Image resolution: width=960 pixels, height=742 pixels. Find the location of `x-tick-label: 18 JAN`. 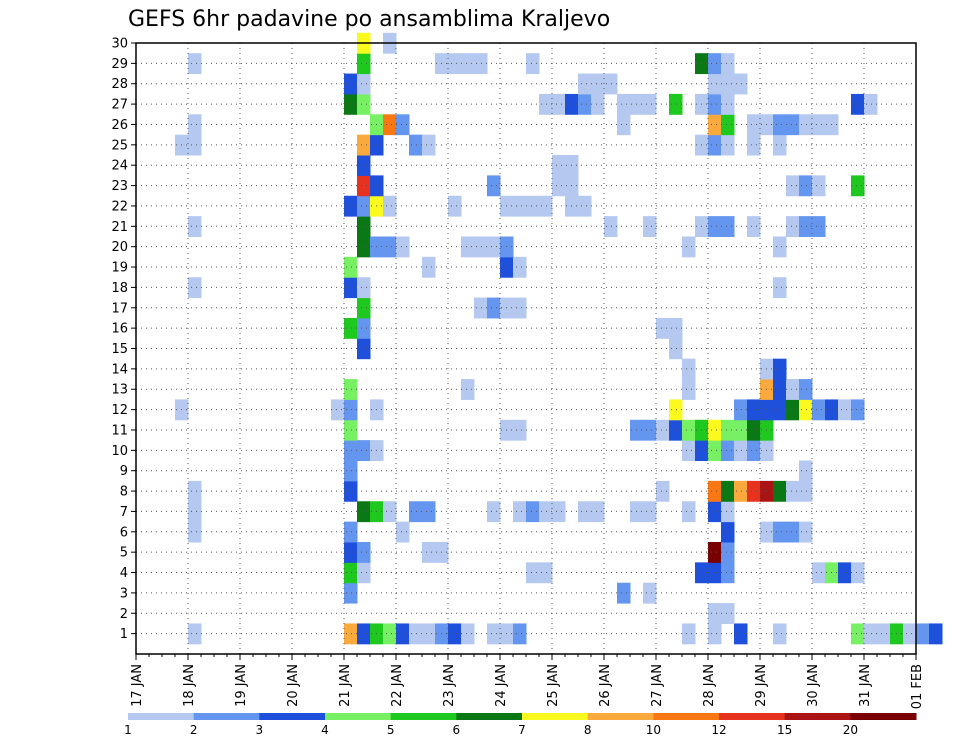

x-tick-label: 18 JAN is located at coordinates (189, 685).